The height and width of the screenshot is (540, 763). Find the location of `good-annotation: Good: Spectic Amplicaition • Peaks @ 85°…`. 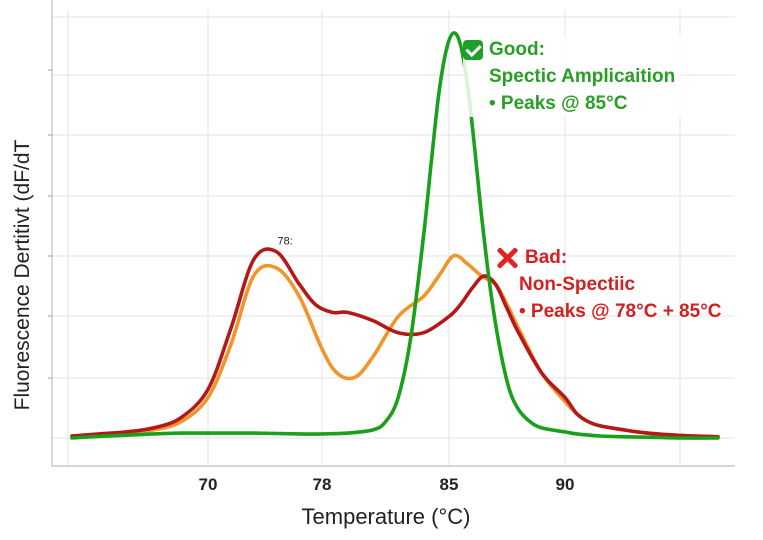

good-annotation: Good: Spectic Amplicaition • Peaks @ 85°… is located at coordinates (572, 76).